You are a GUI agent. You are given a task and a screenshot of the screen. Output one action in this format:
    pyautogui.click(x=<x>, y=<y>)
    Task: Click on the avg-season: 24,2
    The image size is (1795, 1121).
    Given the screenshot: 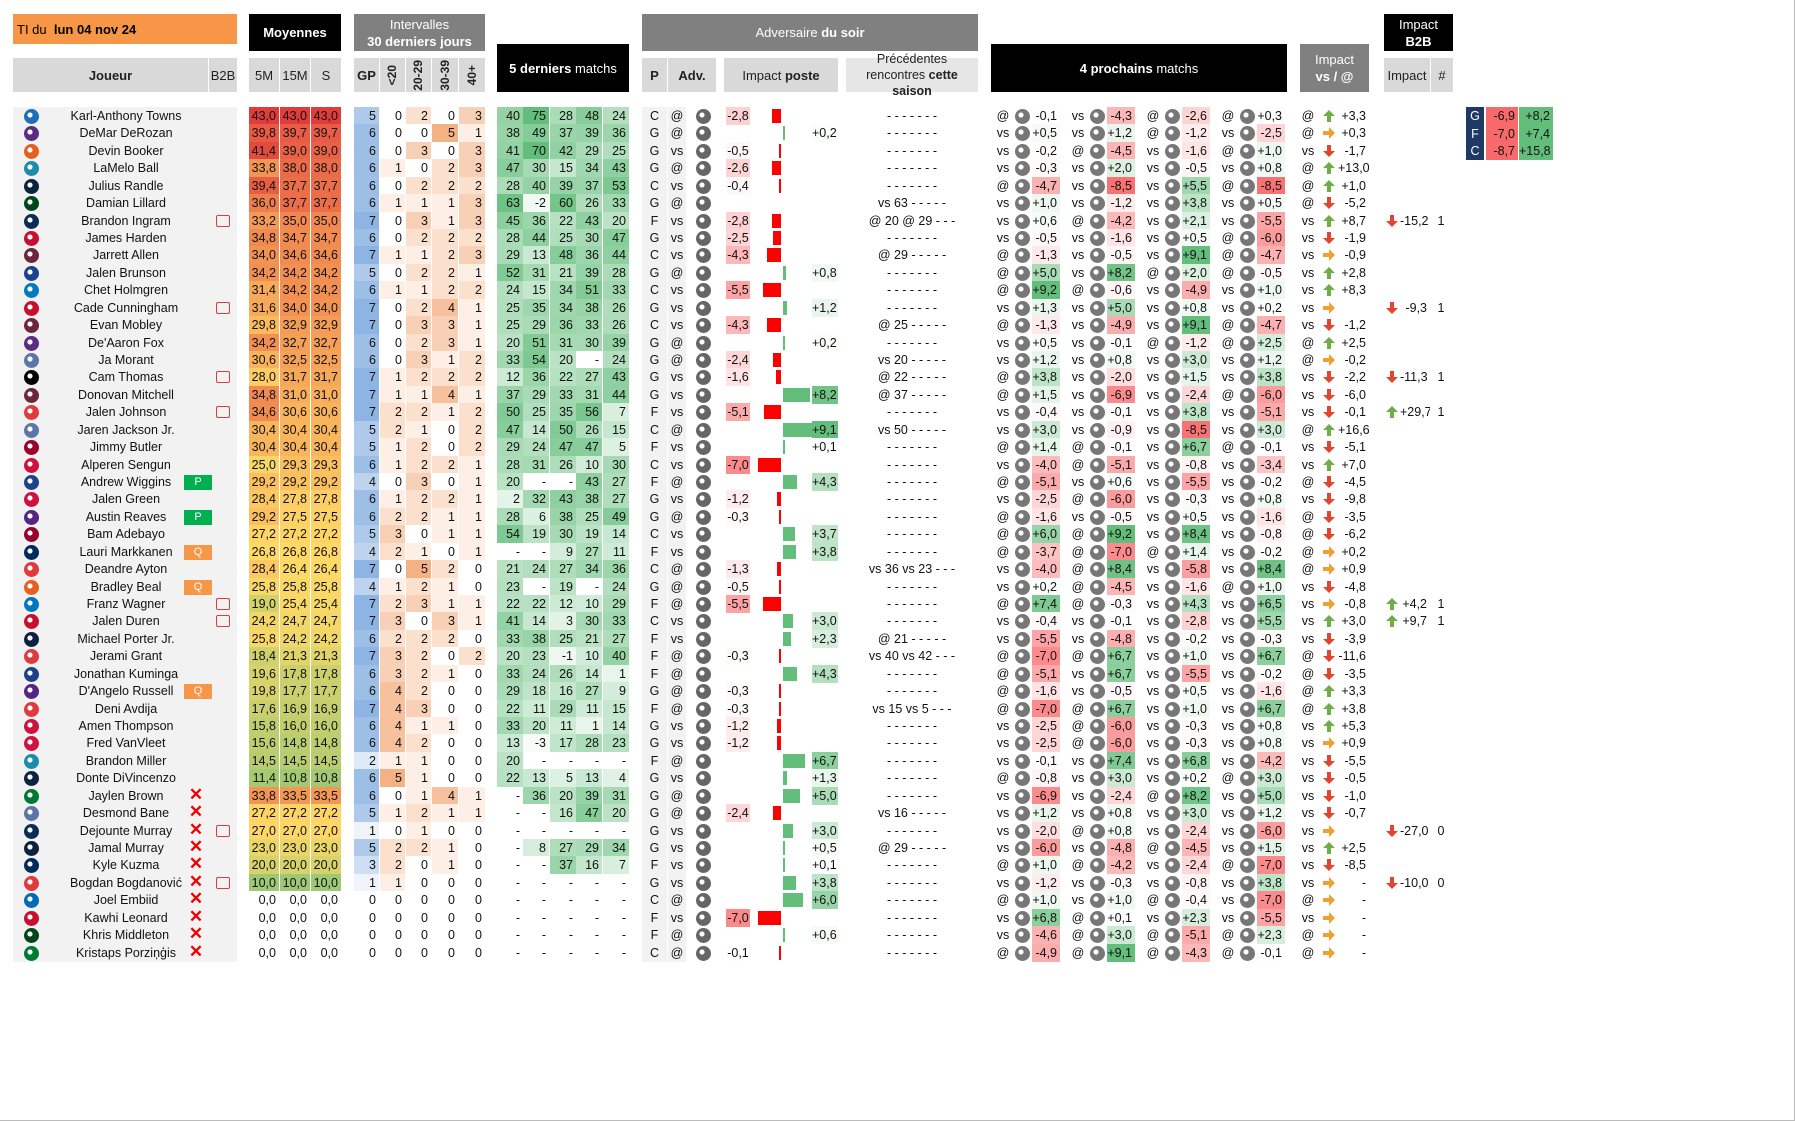 What is the action you would take?
    pyautogui.click(x=326, y=638)
    